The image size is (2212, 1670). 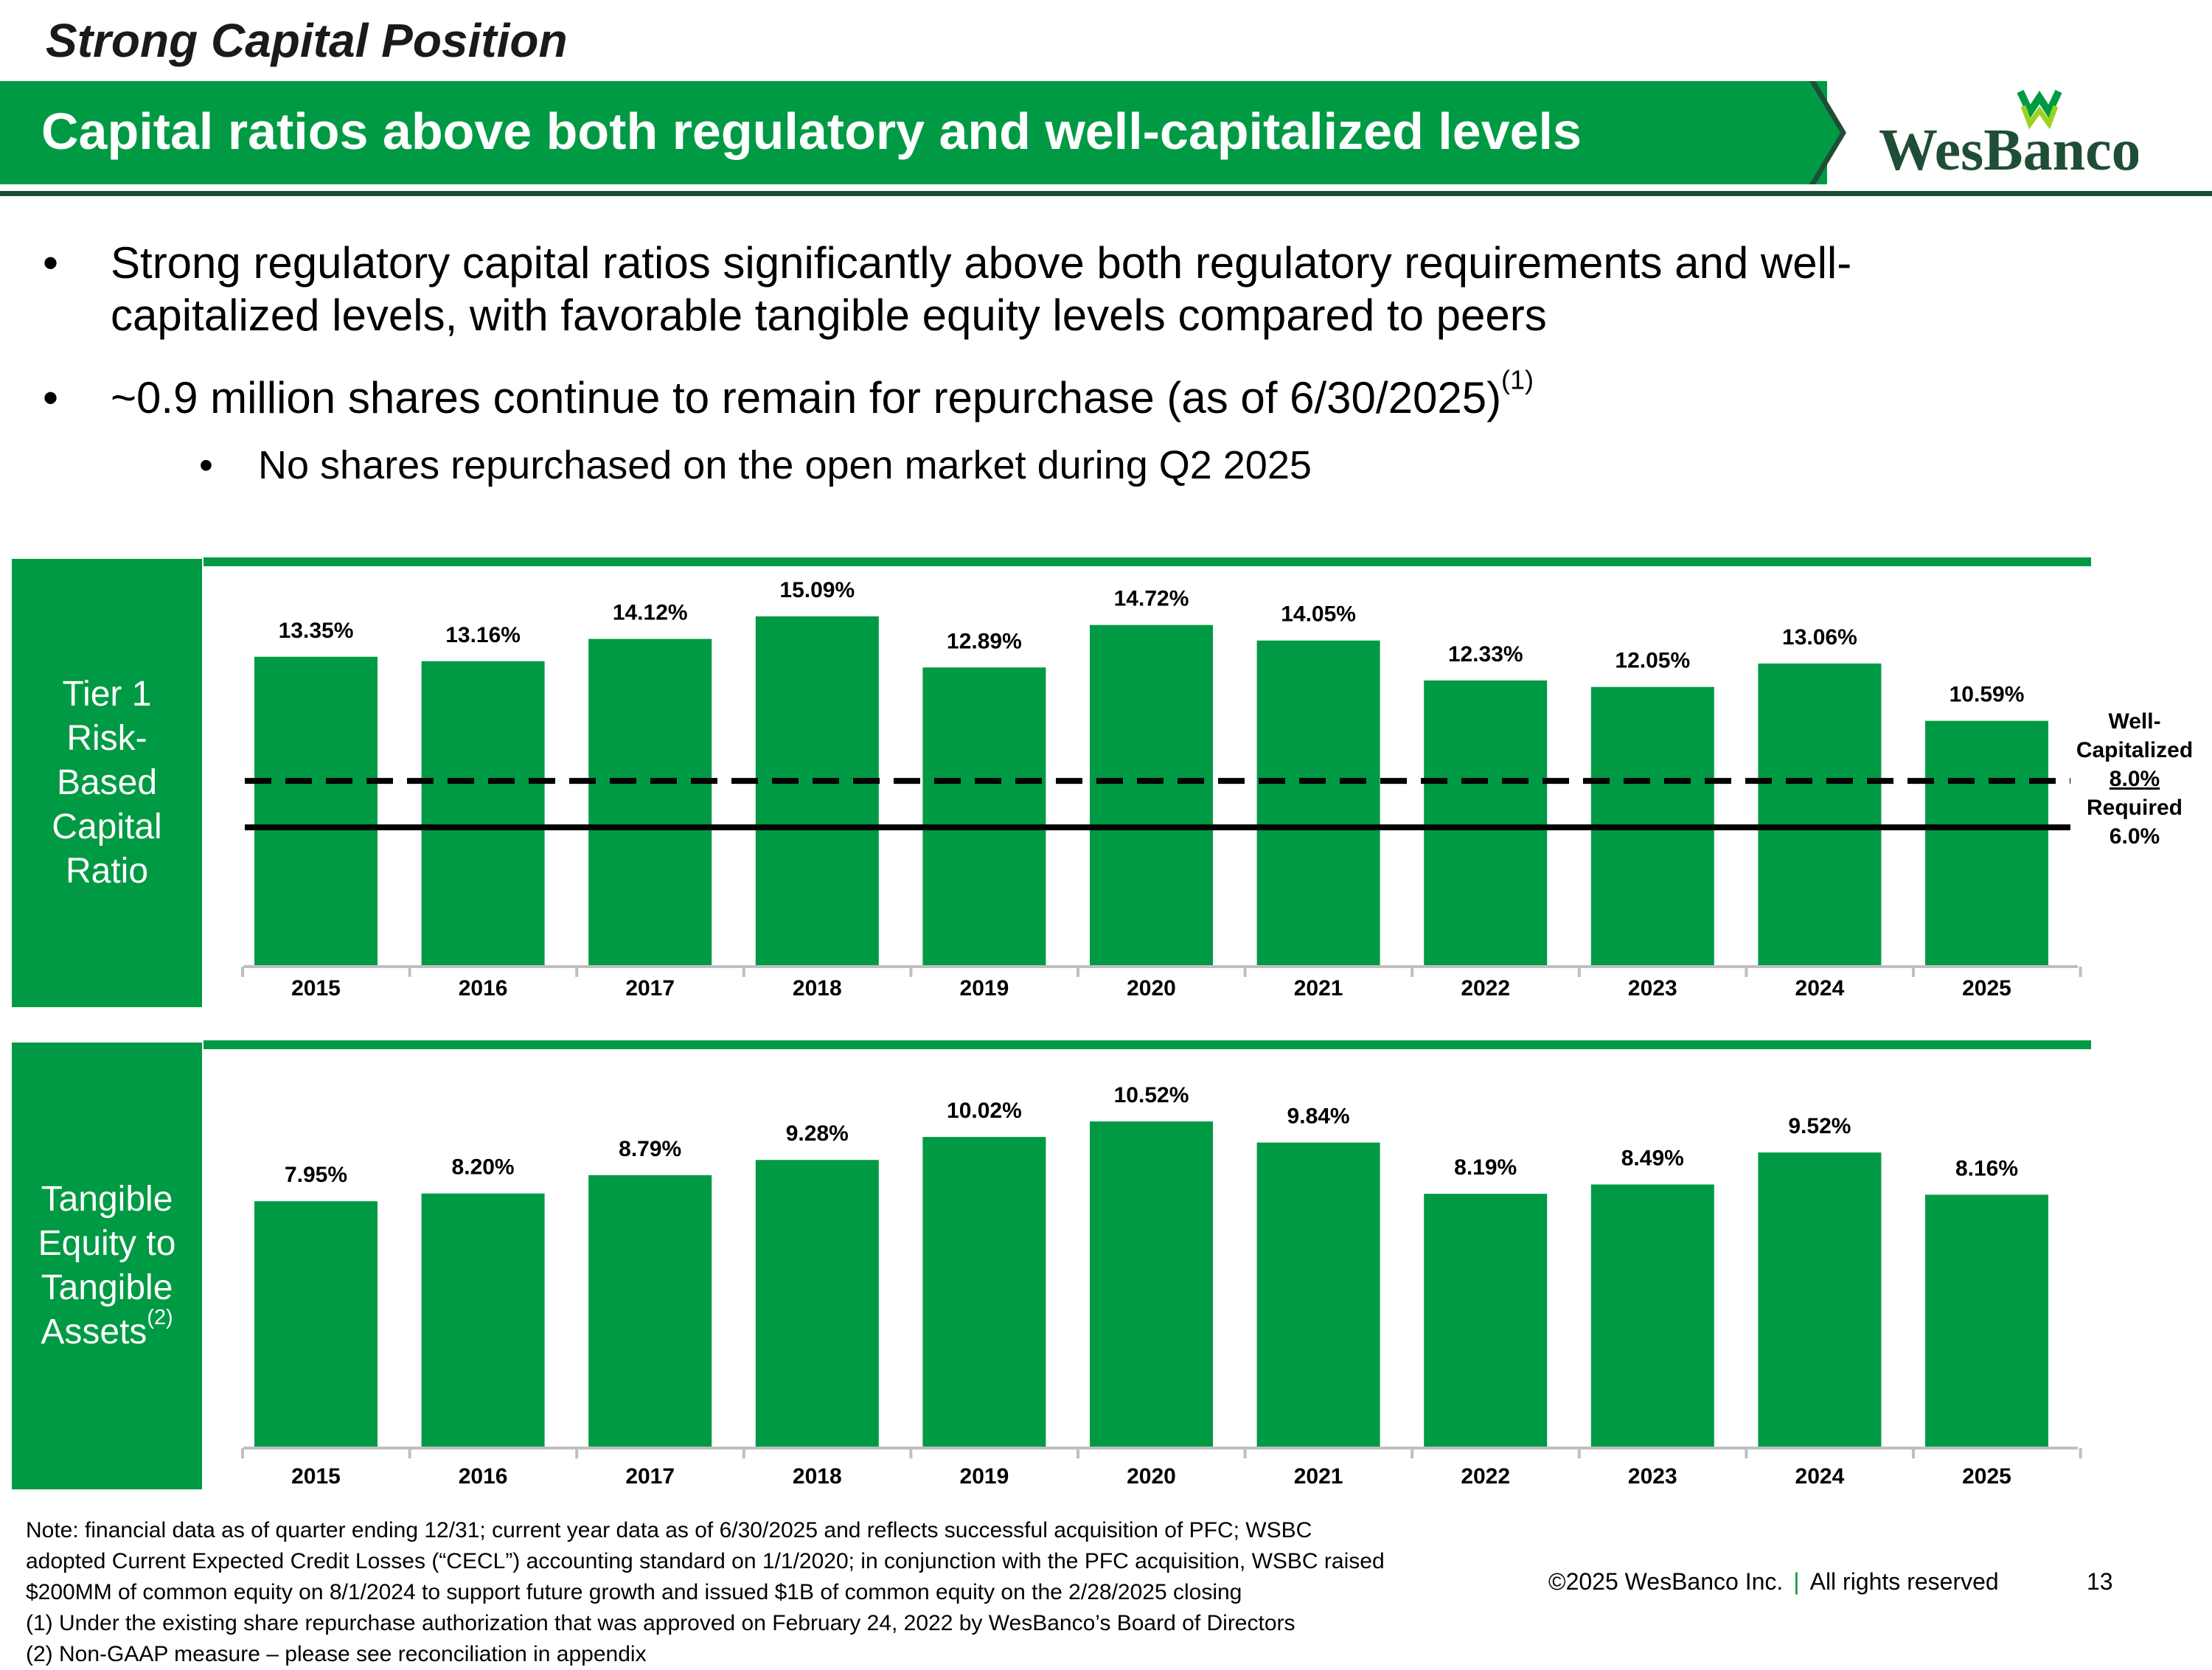 I want to click on reference-line-label: 6.0%, so click(x=2135, y=836).